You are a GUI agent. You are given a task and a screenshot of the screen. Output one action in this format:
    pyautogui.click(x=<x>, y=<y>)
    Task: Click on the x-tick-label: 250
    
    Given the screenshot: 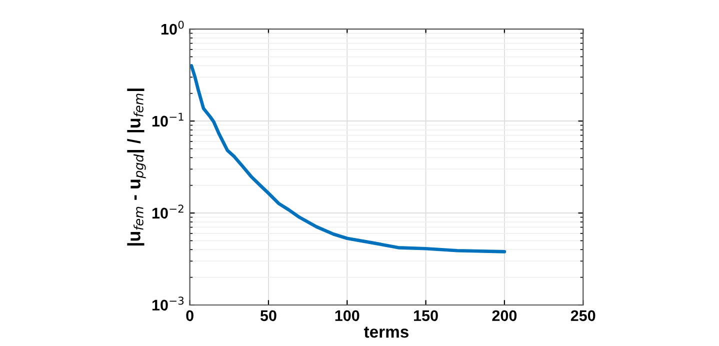 What is the action you would take?
    pyautogui.click(x=583, y=316)
    